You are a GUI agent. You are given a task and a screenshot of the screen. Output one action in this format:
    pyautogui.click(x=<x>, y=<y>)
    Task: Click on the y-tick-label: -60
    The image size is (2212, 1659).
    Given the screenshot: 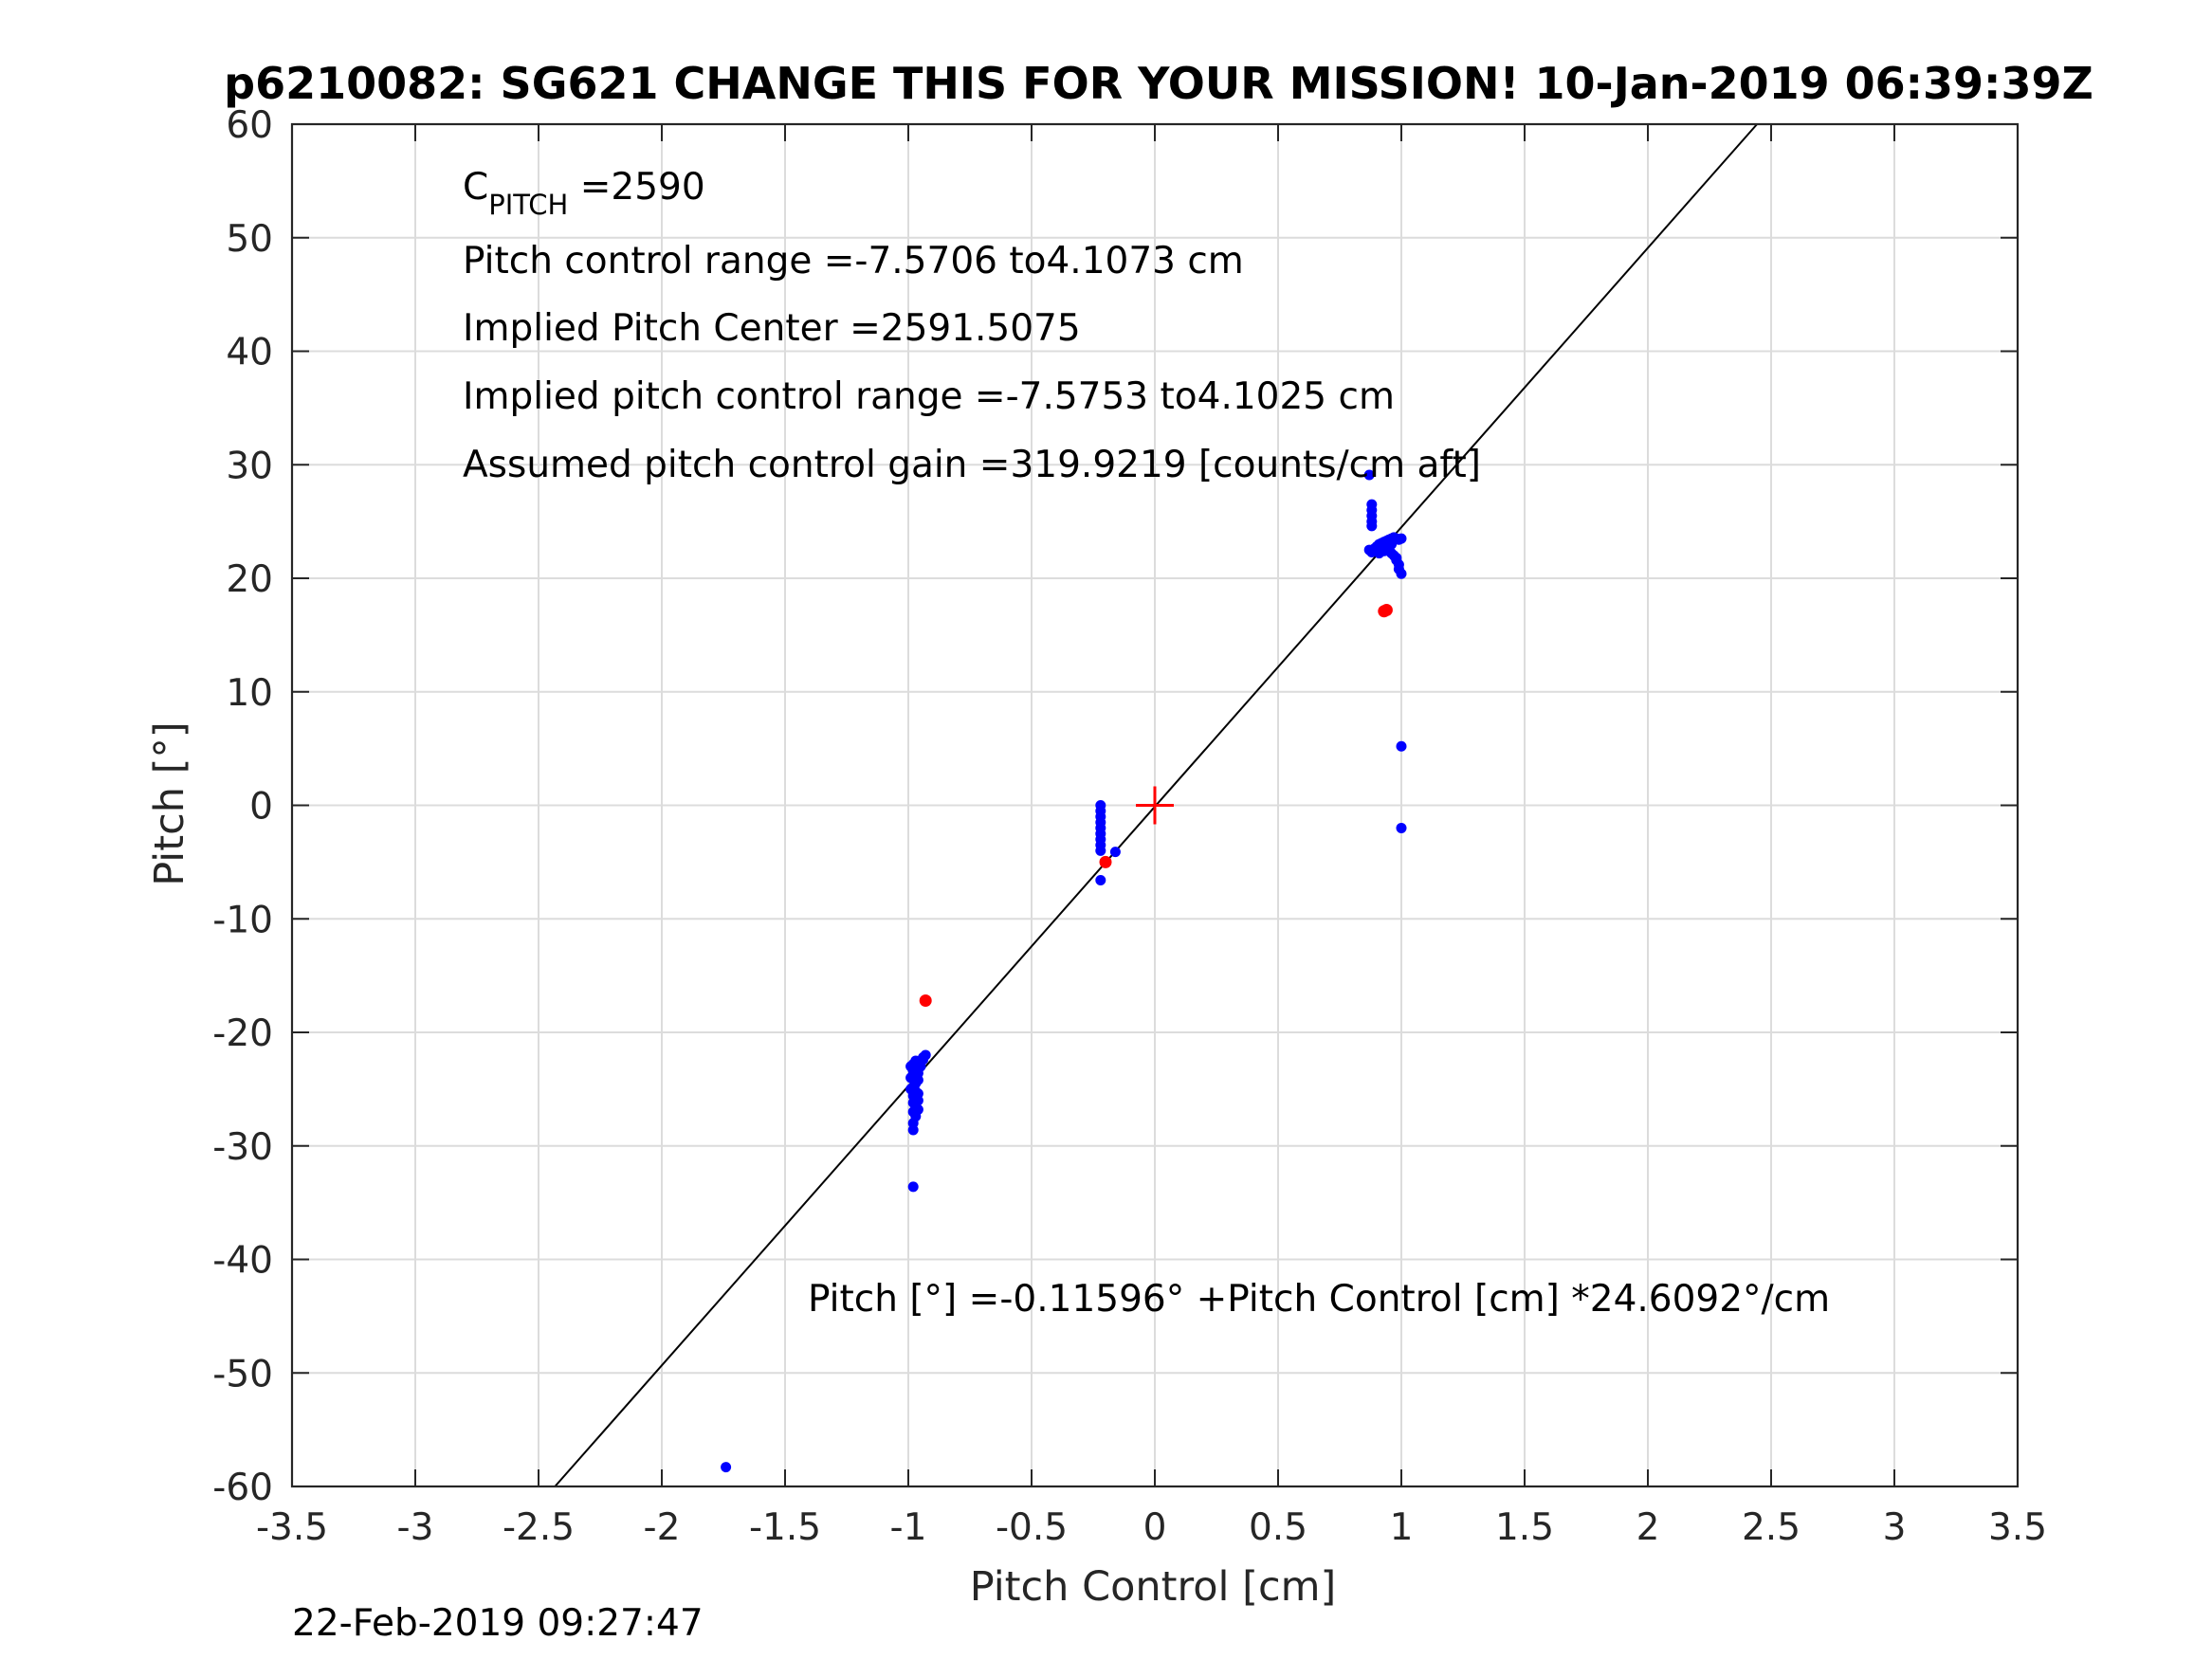 What is the action you would take?
    pyautogui.click(x=242, y=1488)
    